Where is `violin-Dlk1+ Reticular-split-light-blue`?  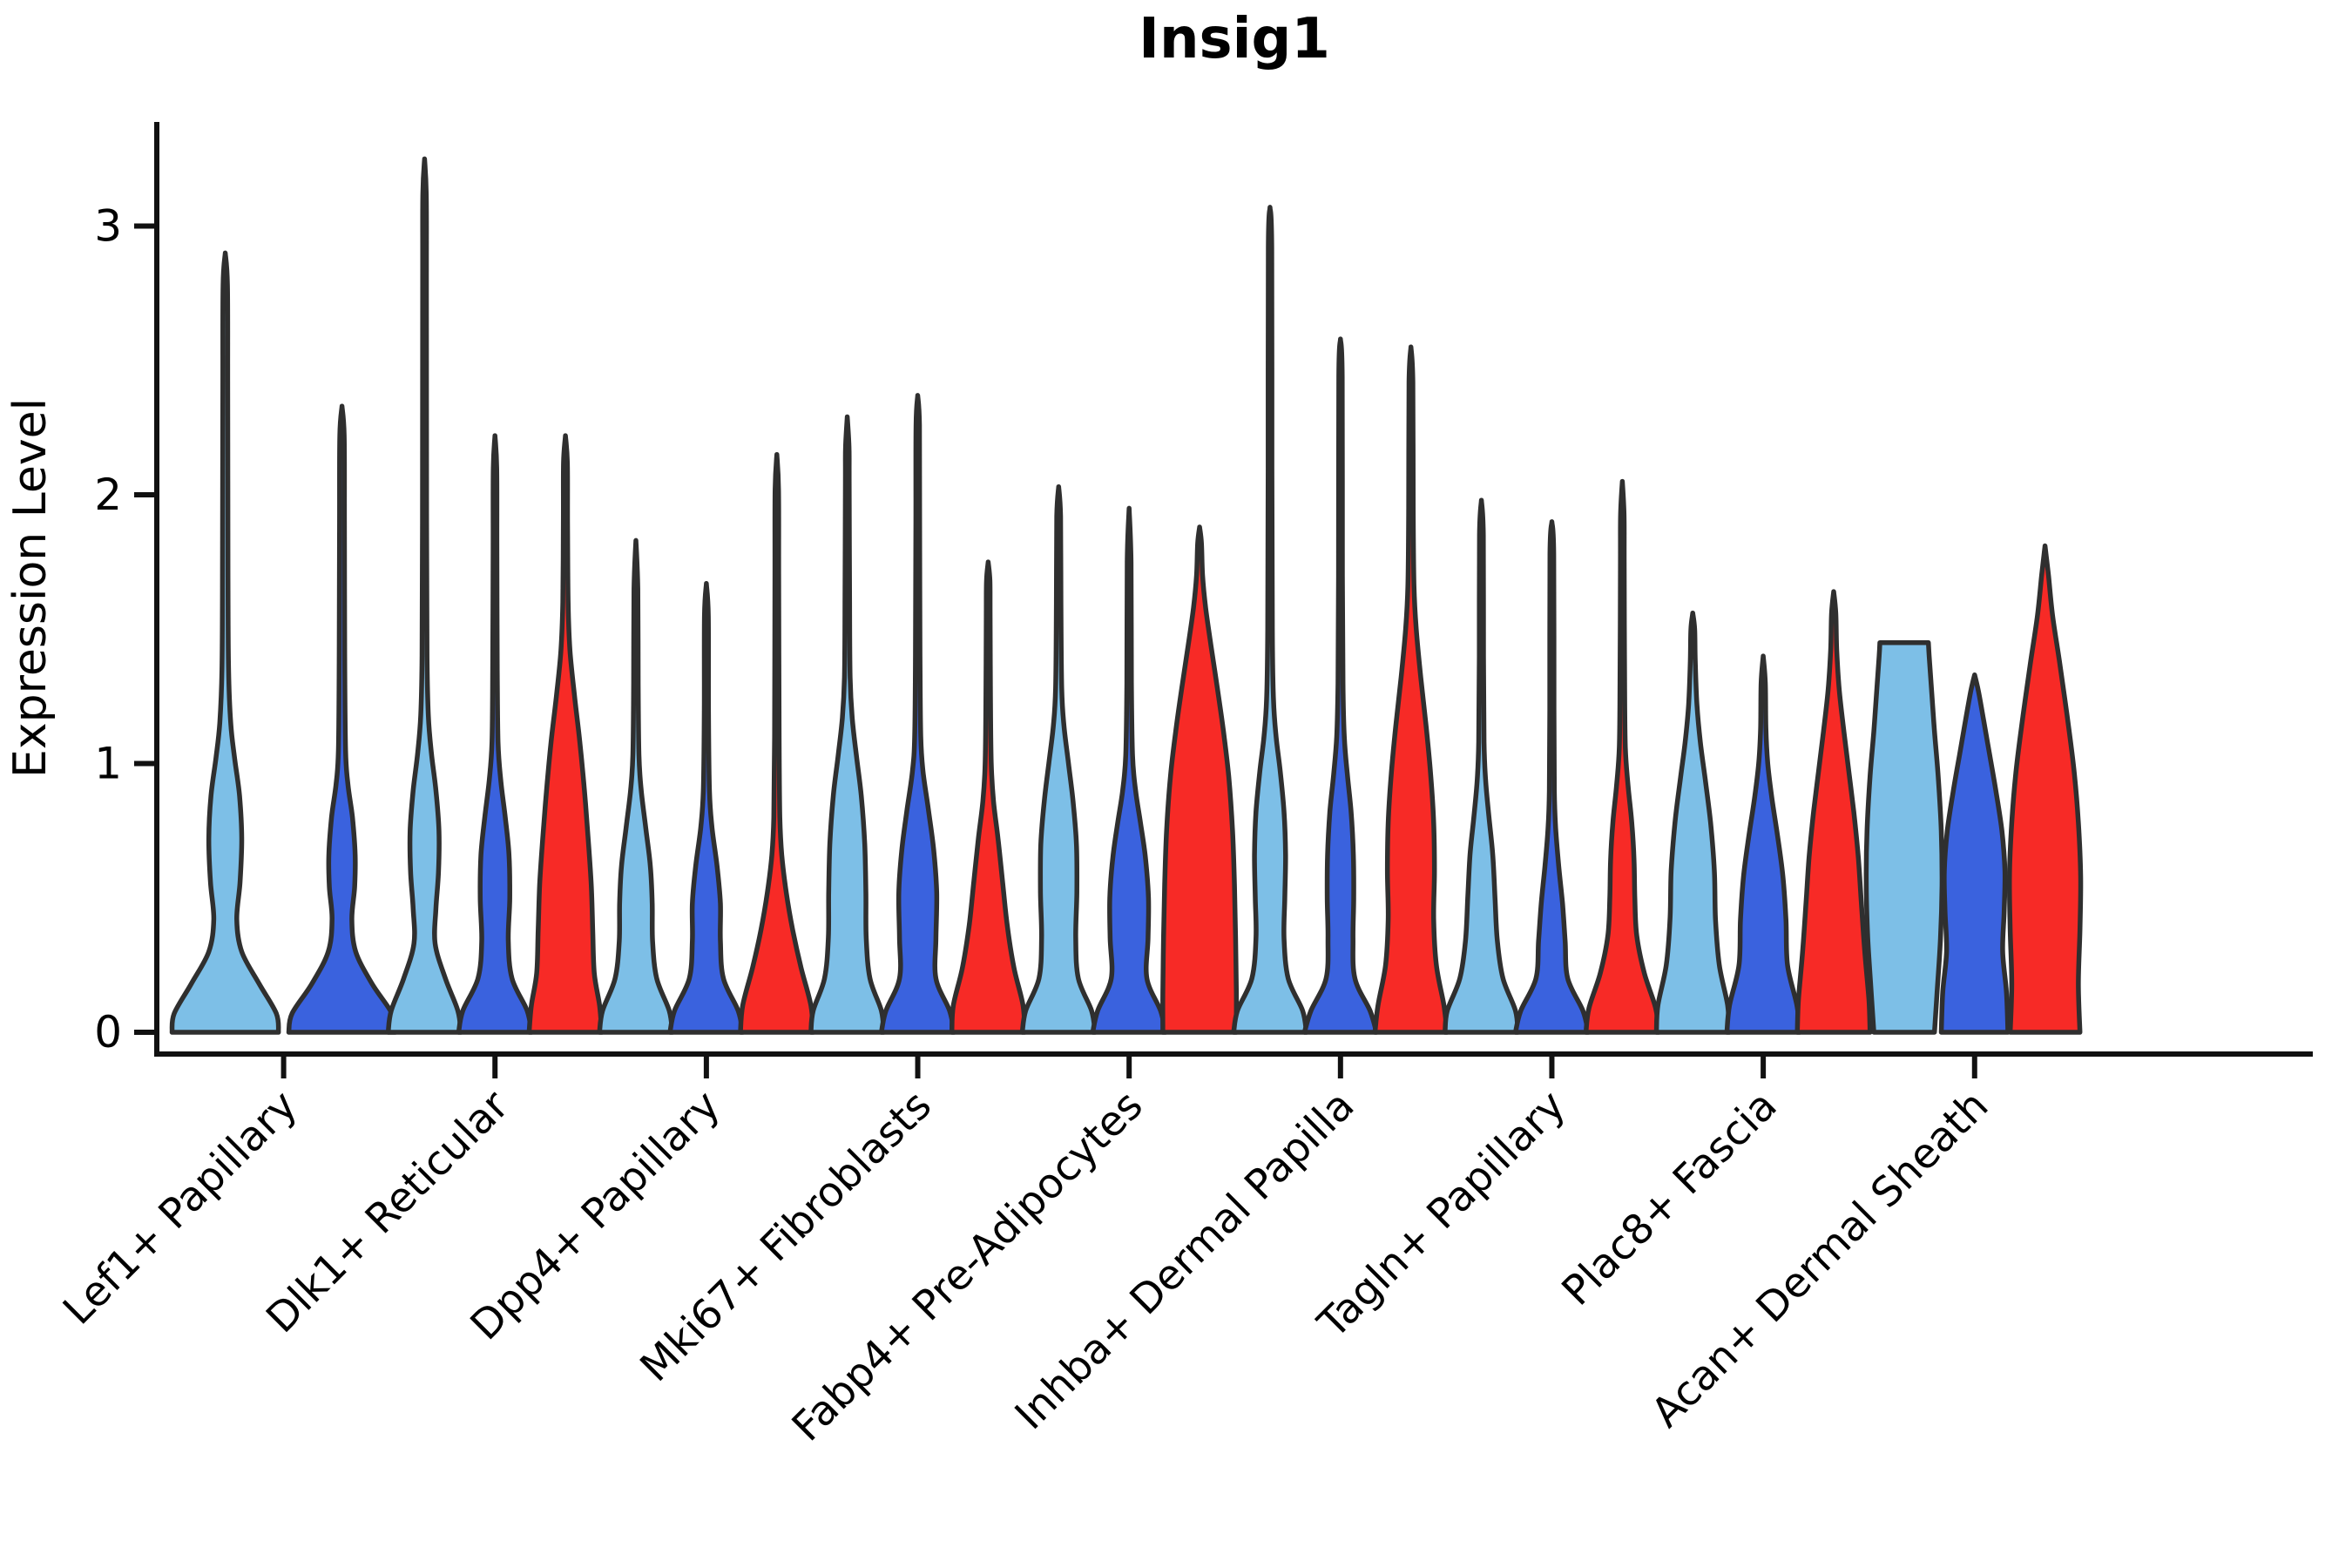
violin-Dlk1+ Reticular-split-light-blue is located at coordinates (424, 595).